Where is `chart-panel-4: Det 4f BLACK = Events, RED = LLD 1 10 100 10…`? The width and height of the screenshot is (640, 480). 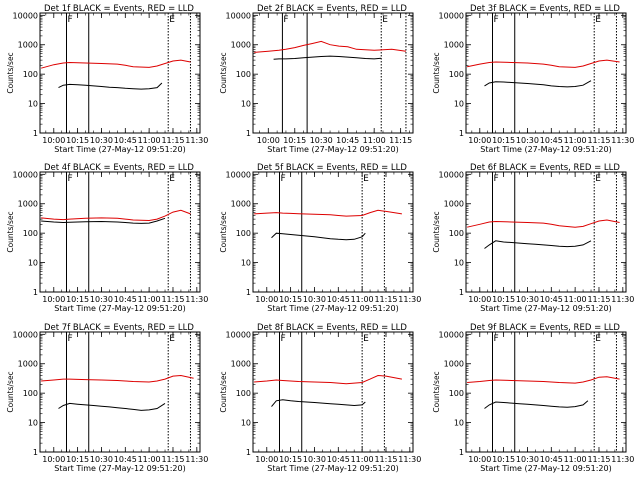
chart-panel-4: Det 4f BLACK = Events, RED = LLD 1 10 100 10… is located at coordinates (107, 238).